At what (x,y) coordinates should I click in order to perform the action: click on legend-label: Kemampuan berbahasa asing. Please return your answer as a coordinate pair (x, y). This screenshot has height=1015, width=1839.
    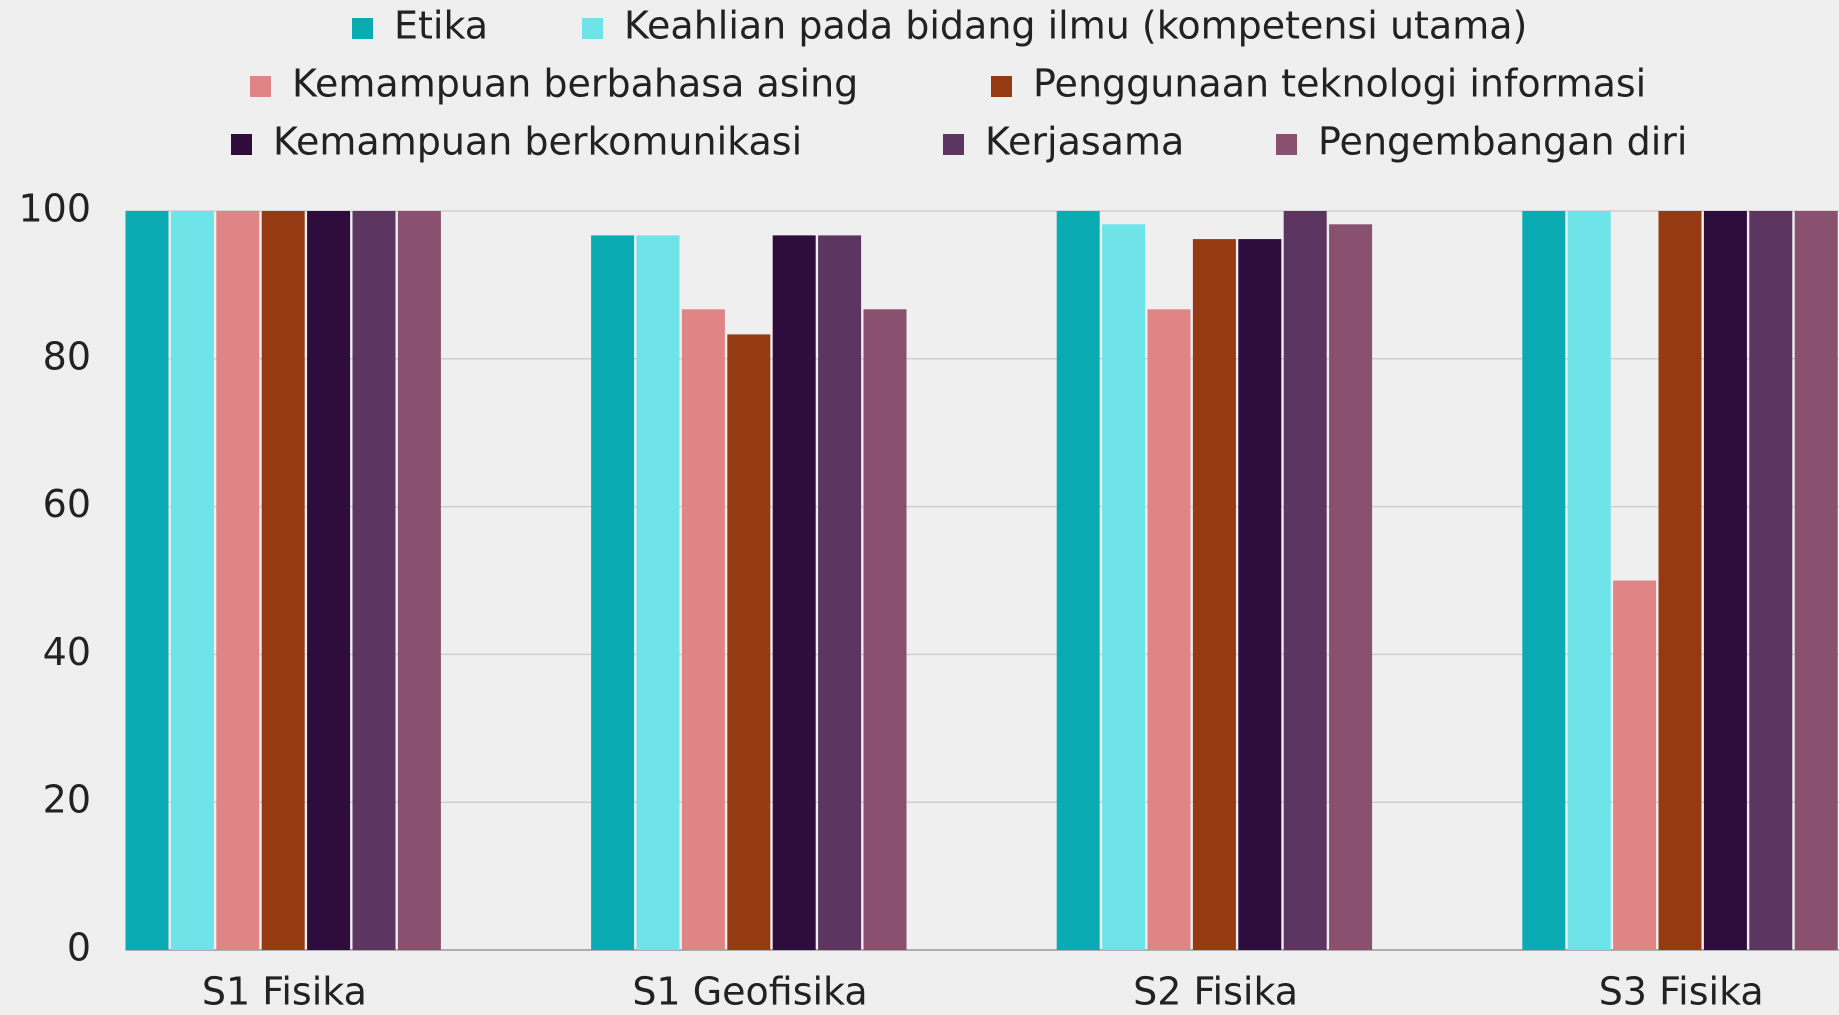
    Looking at the image, I should click on (575, 84).